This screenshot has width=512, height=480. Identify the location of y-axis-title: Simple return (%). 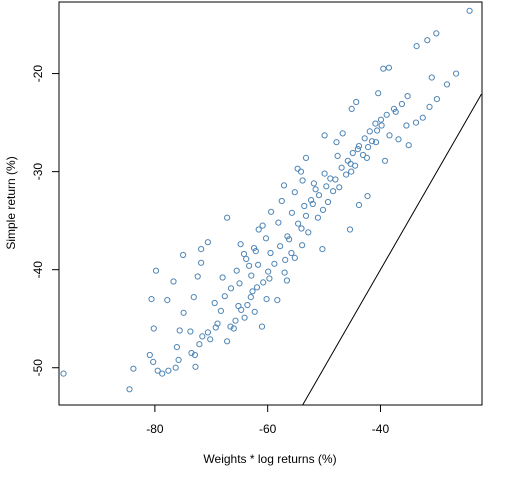
(11, 202).